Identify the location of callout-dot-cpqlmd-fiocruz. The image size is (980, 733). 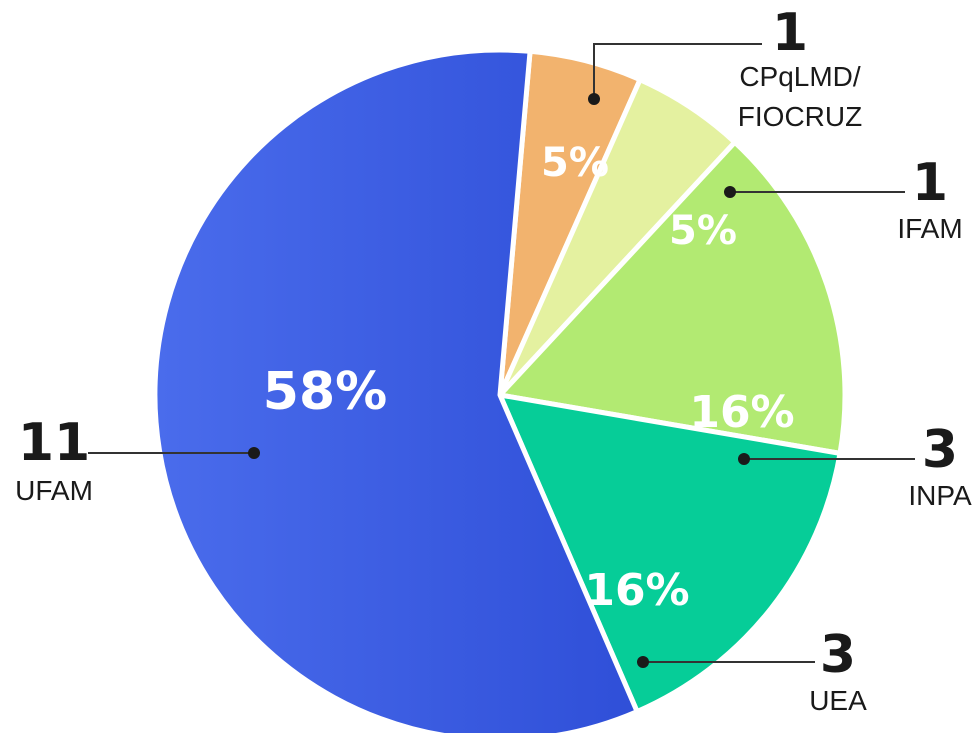
(594, 99).